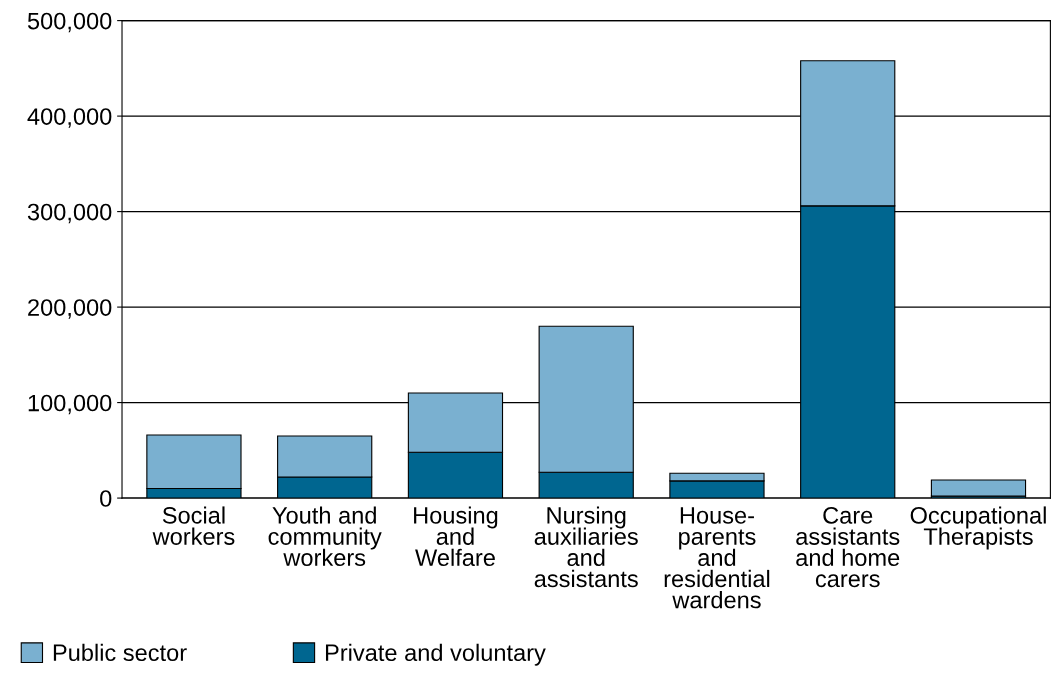 This screenshot has height=687, width=1061. What do you see at coordinates (325, 536) in the screenshot?
I see `x-tick-label: Youth and community workers` at bounding box center [325, 536].